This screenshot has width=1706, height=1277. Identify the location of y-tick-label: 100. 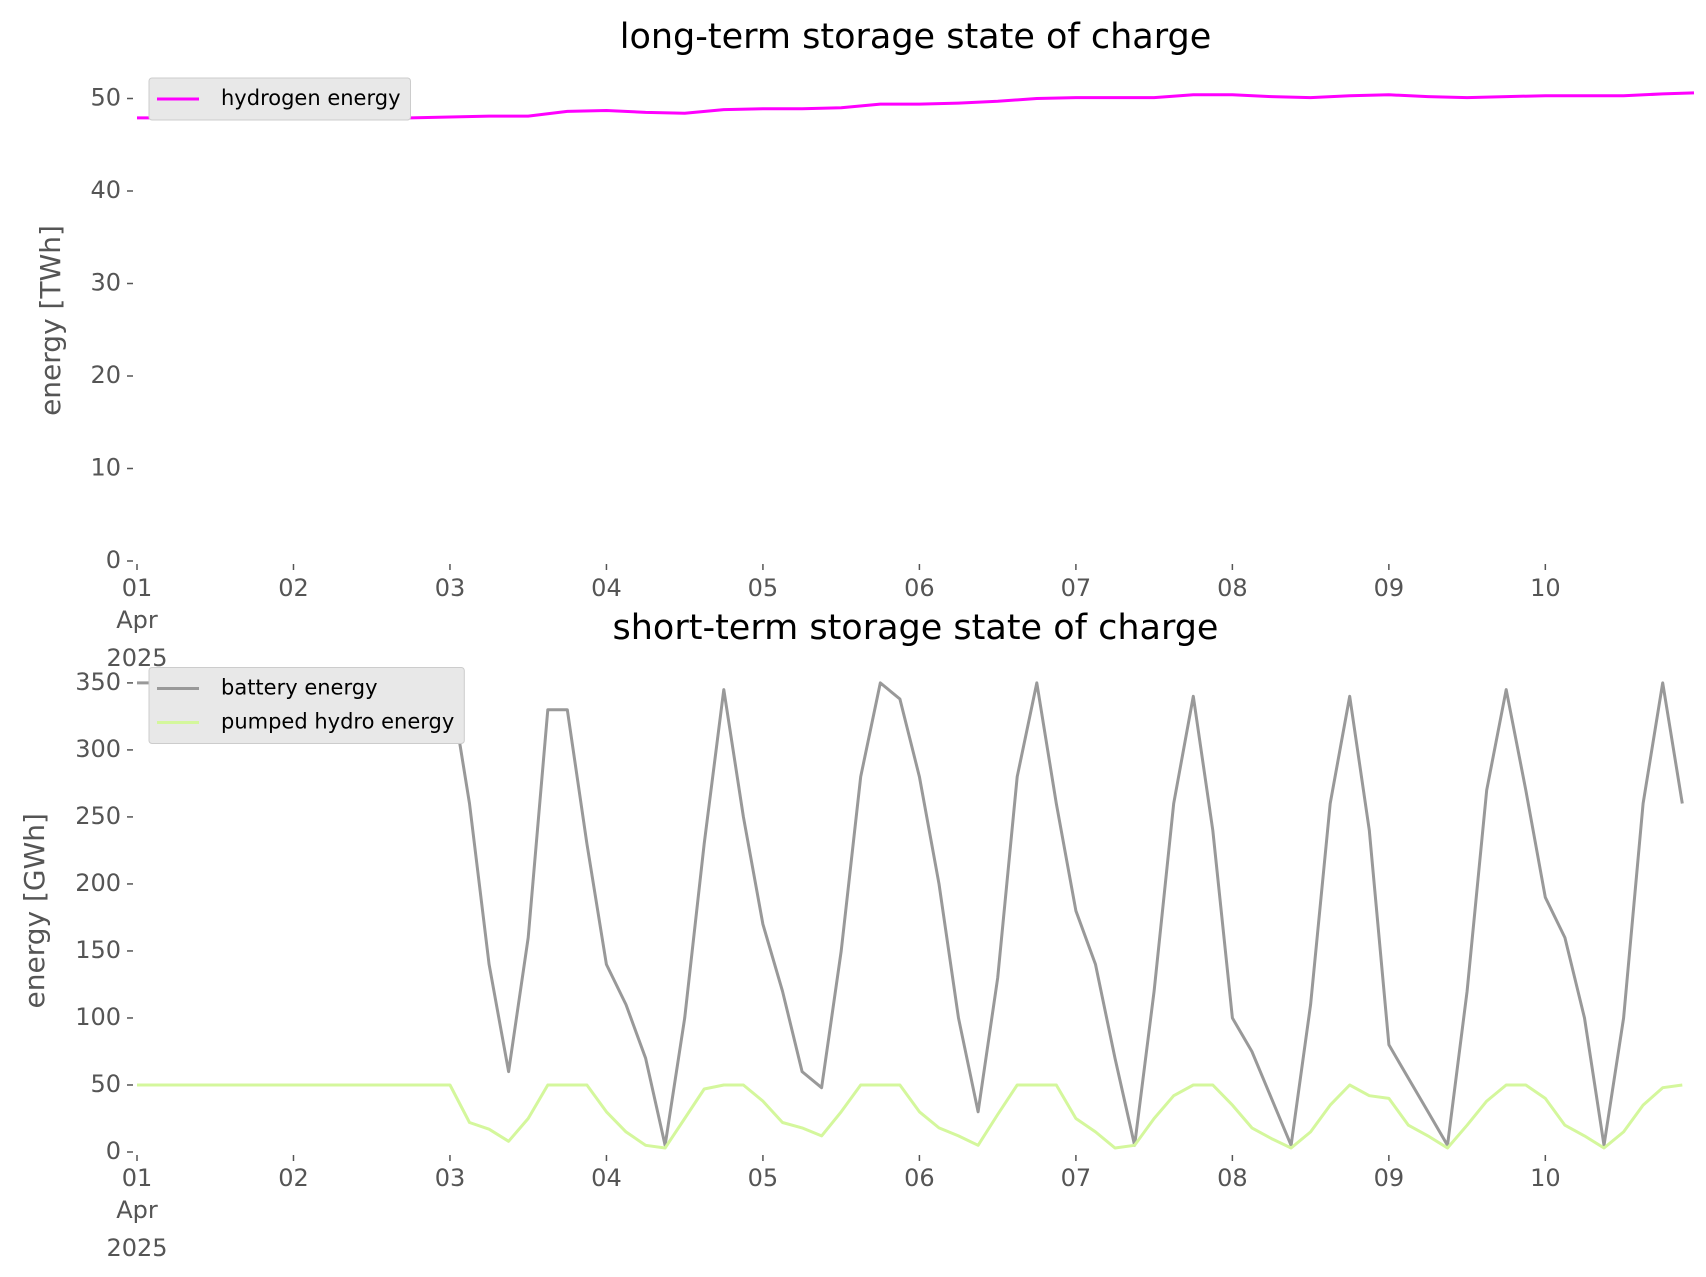
(98, 1017).